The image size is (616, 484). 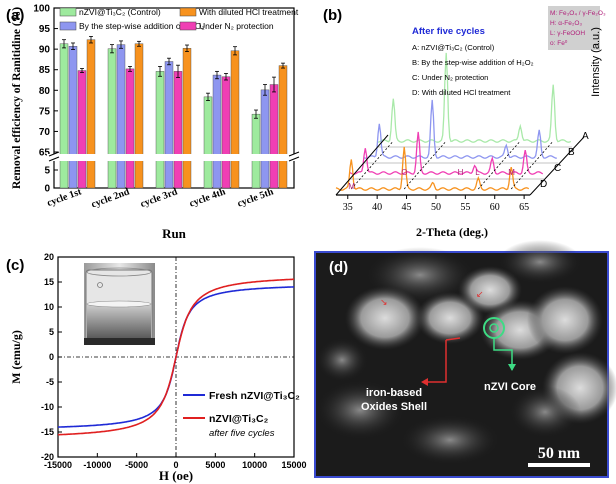 What do you see at coordinates (174, 233) in the screenshot?
I see `panel-a-x-title: Run` at bounding box center [174, 233].